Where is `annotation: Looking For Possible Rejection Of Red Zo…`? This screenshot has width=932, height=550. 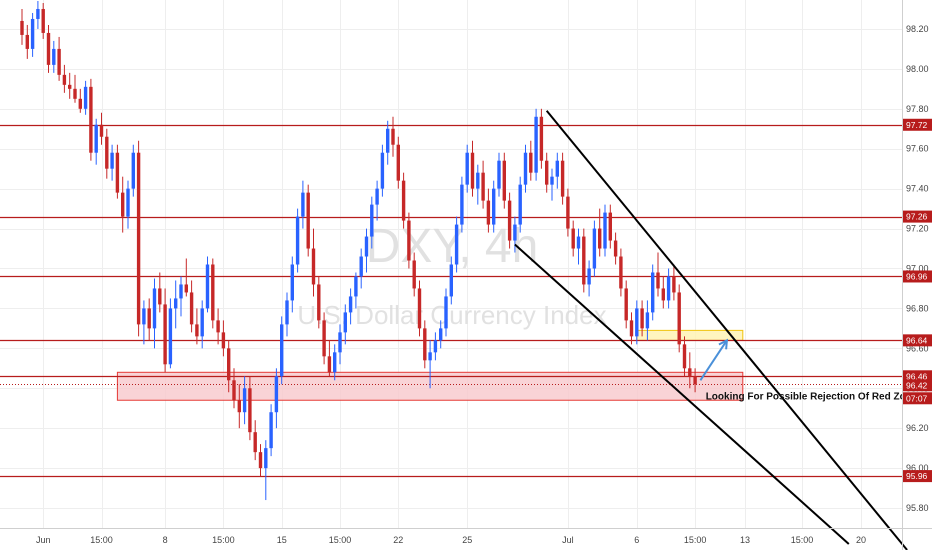 annotation: Looking For Possible Rejection Of Red Zo… is located at coordinates (812, 396).